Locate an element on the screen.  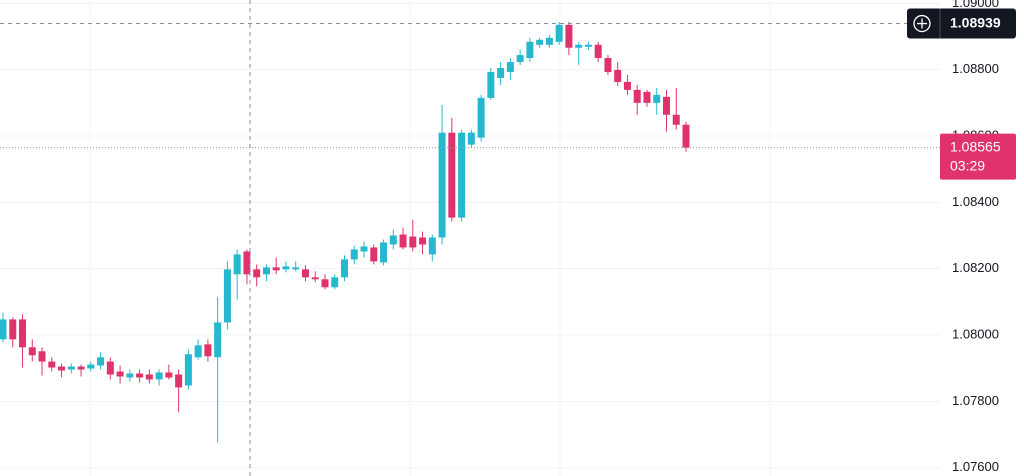
countdown-label: 03:29 is located at coordinates (967, 165).